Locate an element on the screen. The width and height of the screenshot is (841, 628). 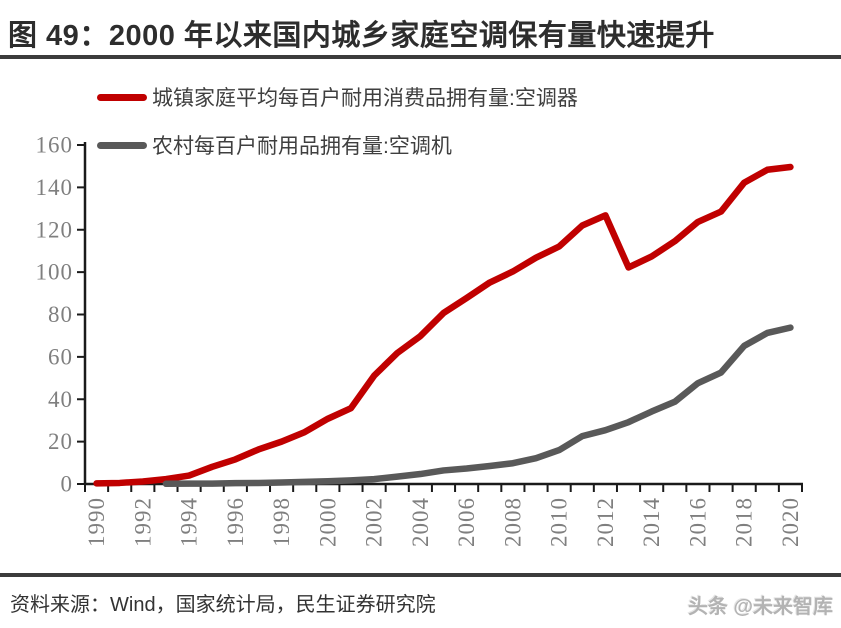
svg-text: 2018 is located at coordinates (744, 522).